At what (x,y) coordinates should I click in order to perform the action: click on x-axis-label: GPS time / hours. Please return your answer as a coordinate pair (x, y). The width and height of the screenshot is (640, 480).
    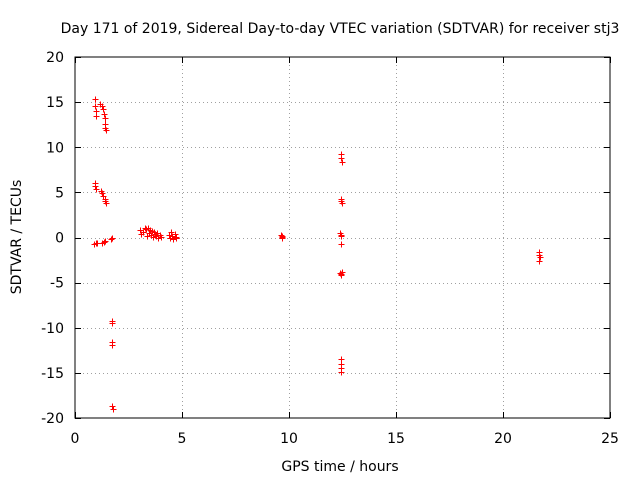
    Looking at the image, I should click on (339, 467).